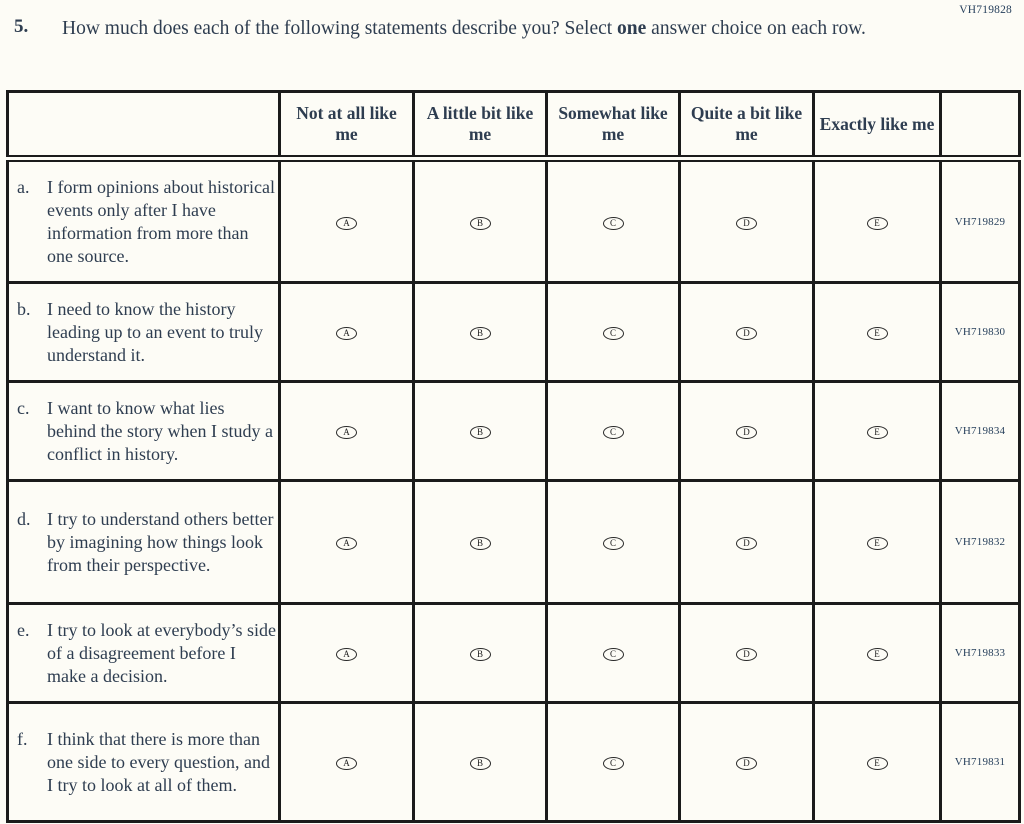 The width and height of the screenshot is (1024, 824). I want to click on row-letter: a., so click(23, 186).